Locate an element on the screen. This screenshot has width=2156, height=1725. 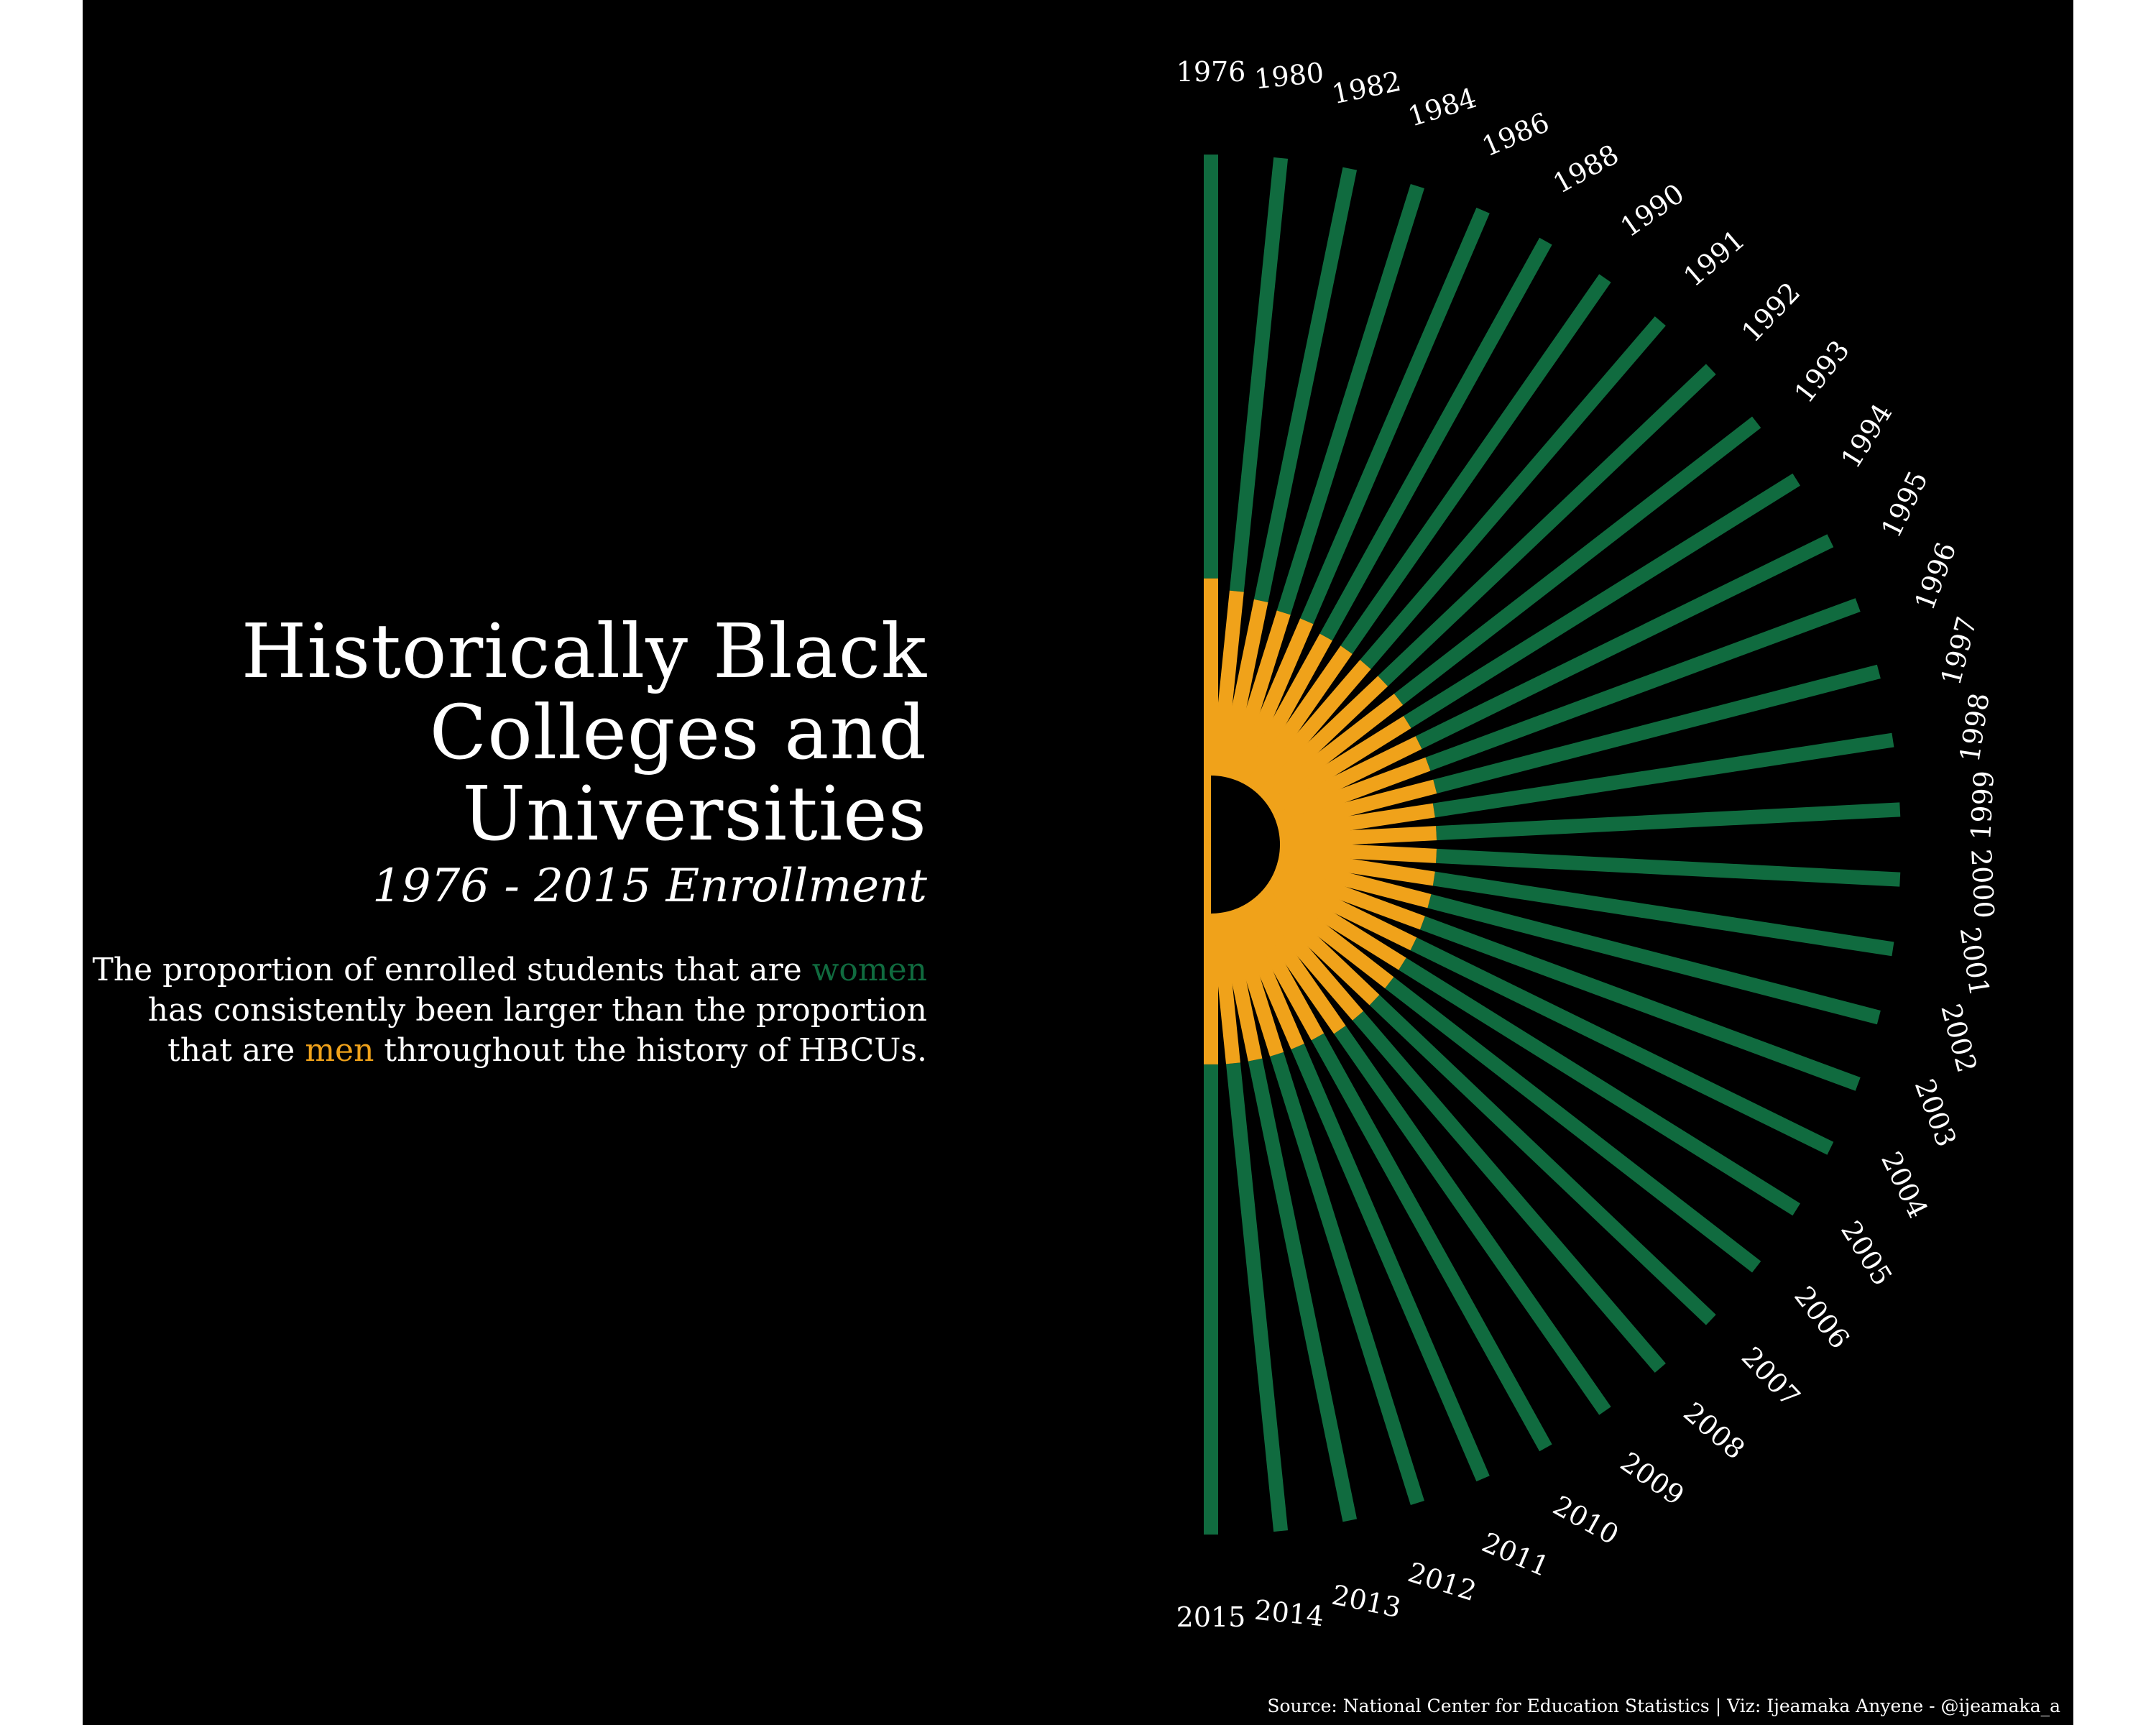
chart-subtitle: 1976 - 2015 Enrollment is located at coordinates (649, 886).